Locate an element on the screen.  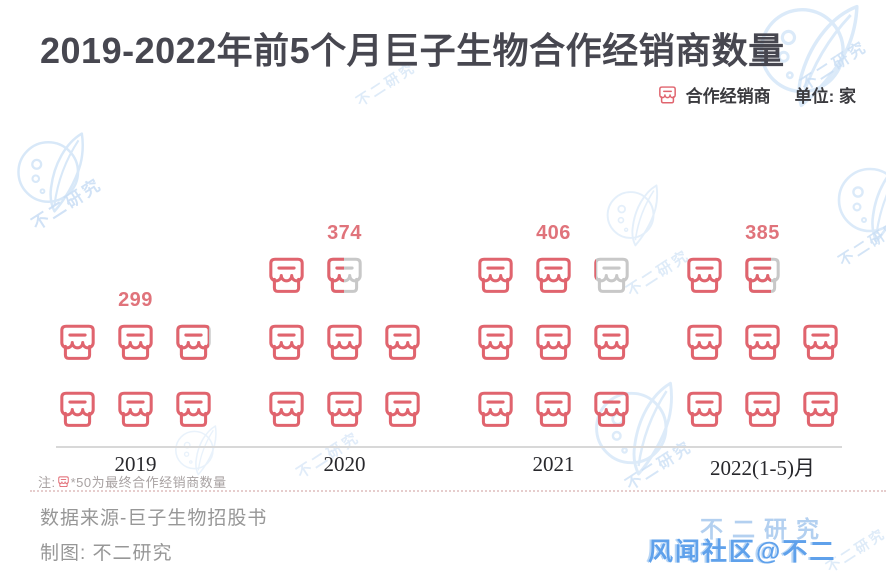
footnote-prefix: 注: is located at coordinates (47, 482).